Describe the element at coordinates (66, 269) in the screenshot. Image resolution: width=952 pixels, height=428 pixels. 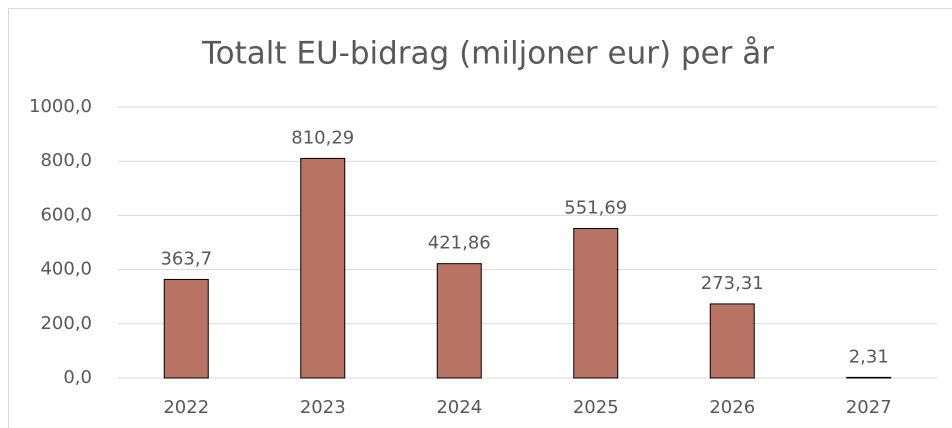
I see `y-tick-label: 400,0` at that location.